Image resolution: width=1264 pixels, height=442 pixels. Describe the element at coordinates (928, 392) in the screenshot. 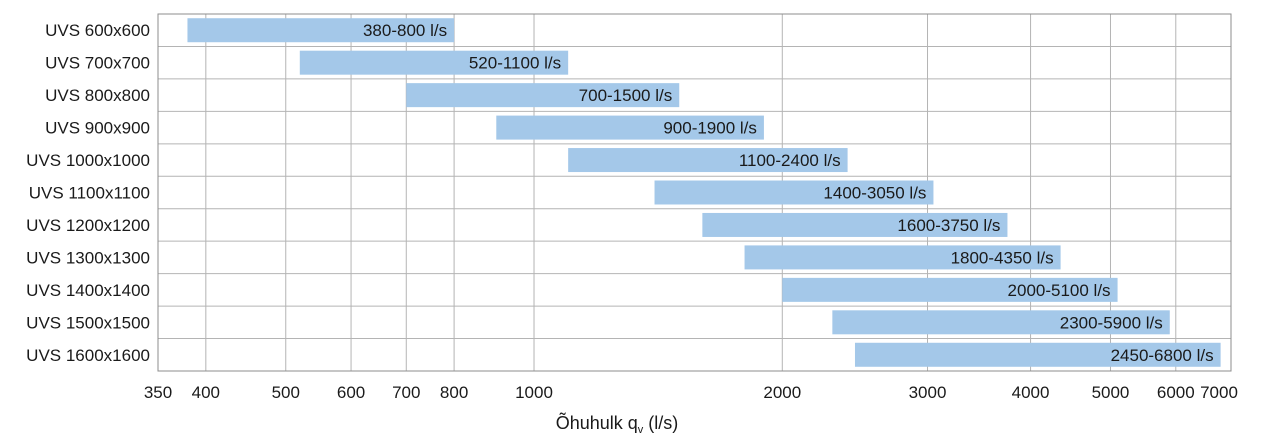

I see `x-tick-label: 3000` at that location.